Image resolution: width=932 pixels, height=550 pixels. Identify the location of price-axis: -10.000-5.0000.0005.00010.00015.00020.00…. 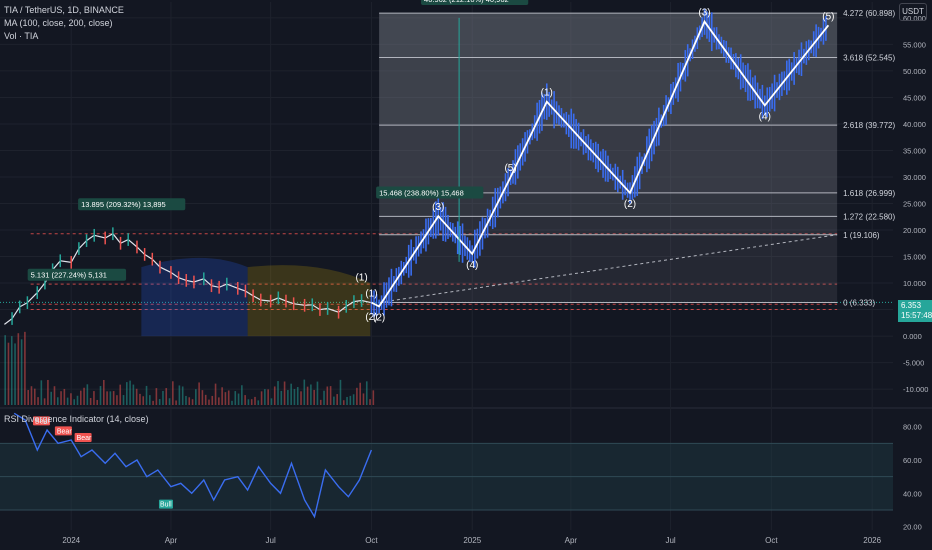
(915, 204).